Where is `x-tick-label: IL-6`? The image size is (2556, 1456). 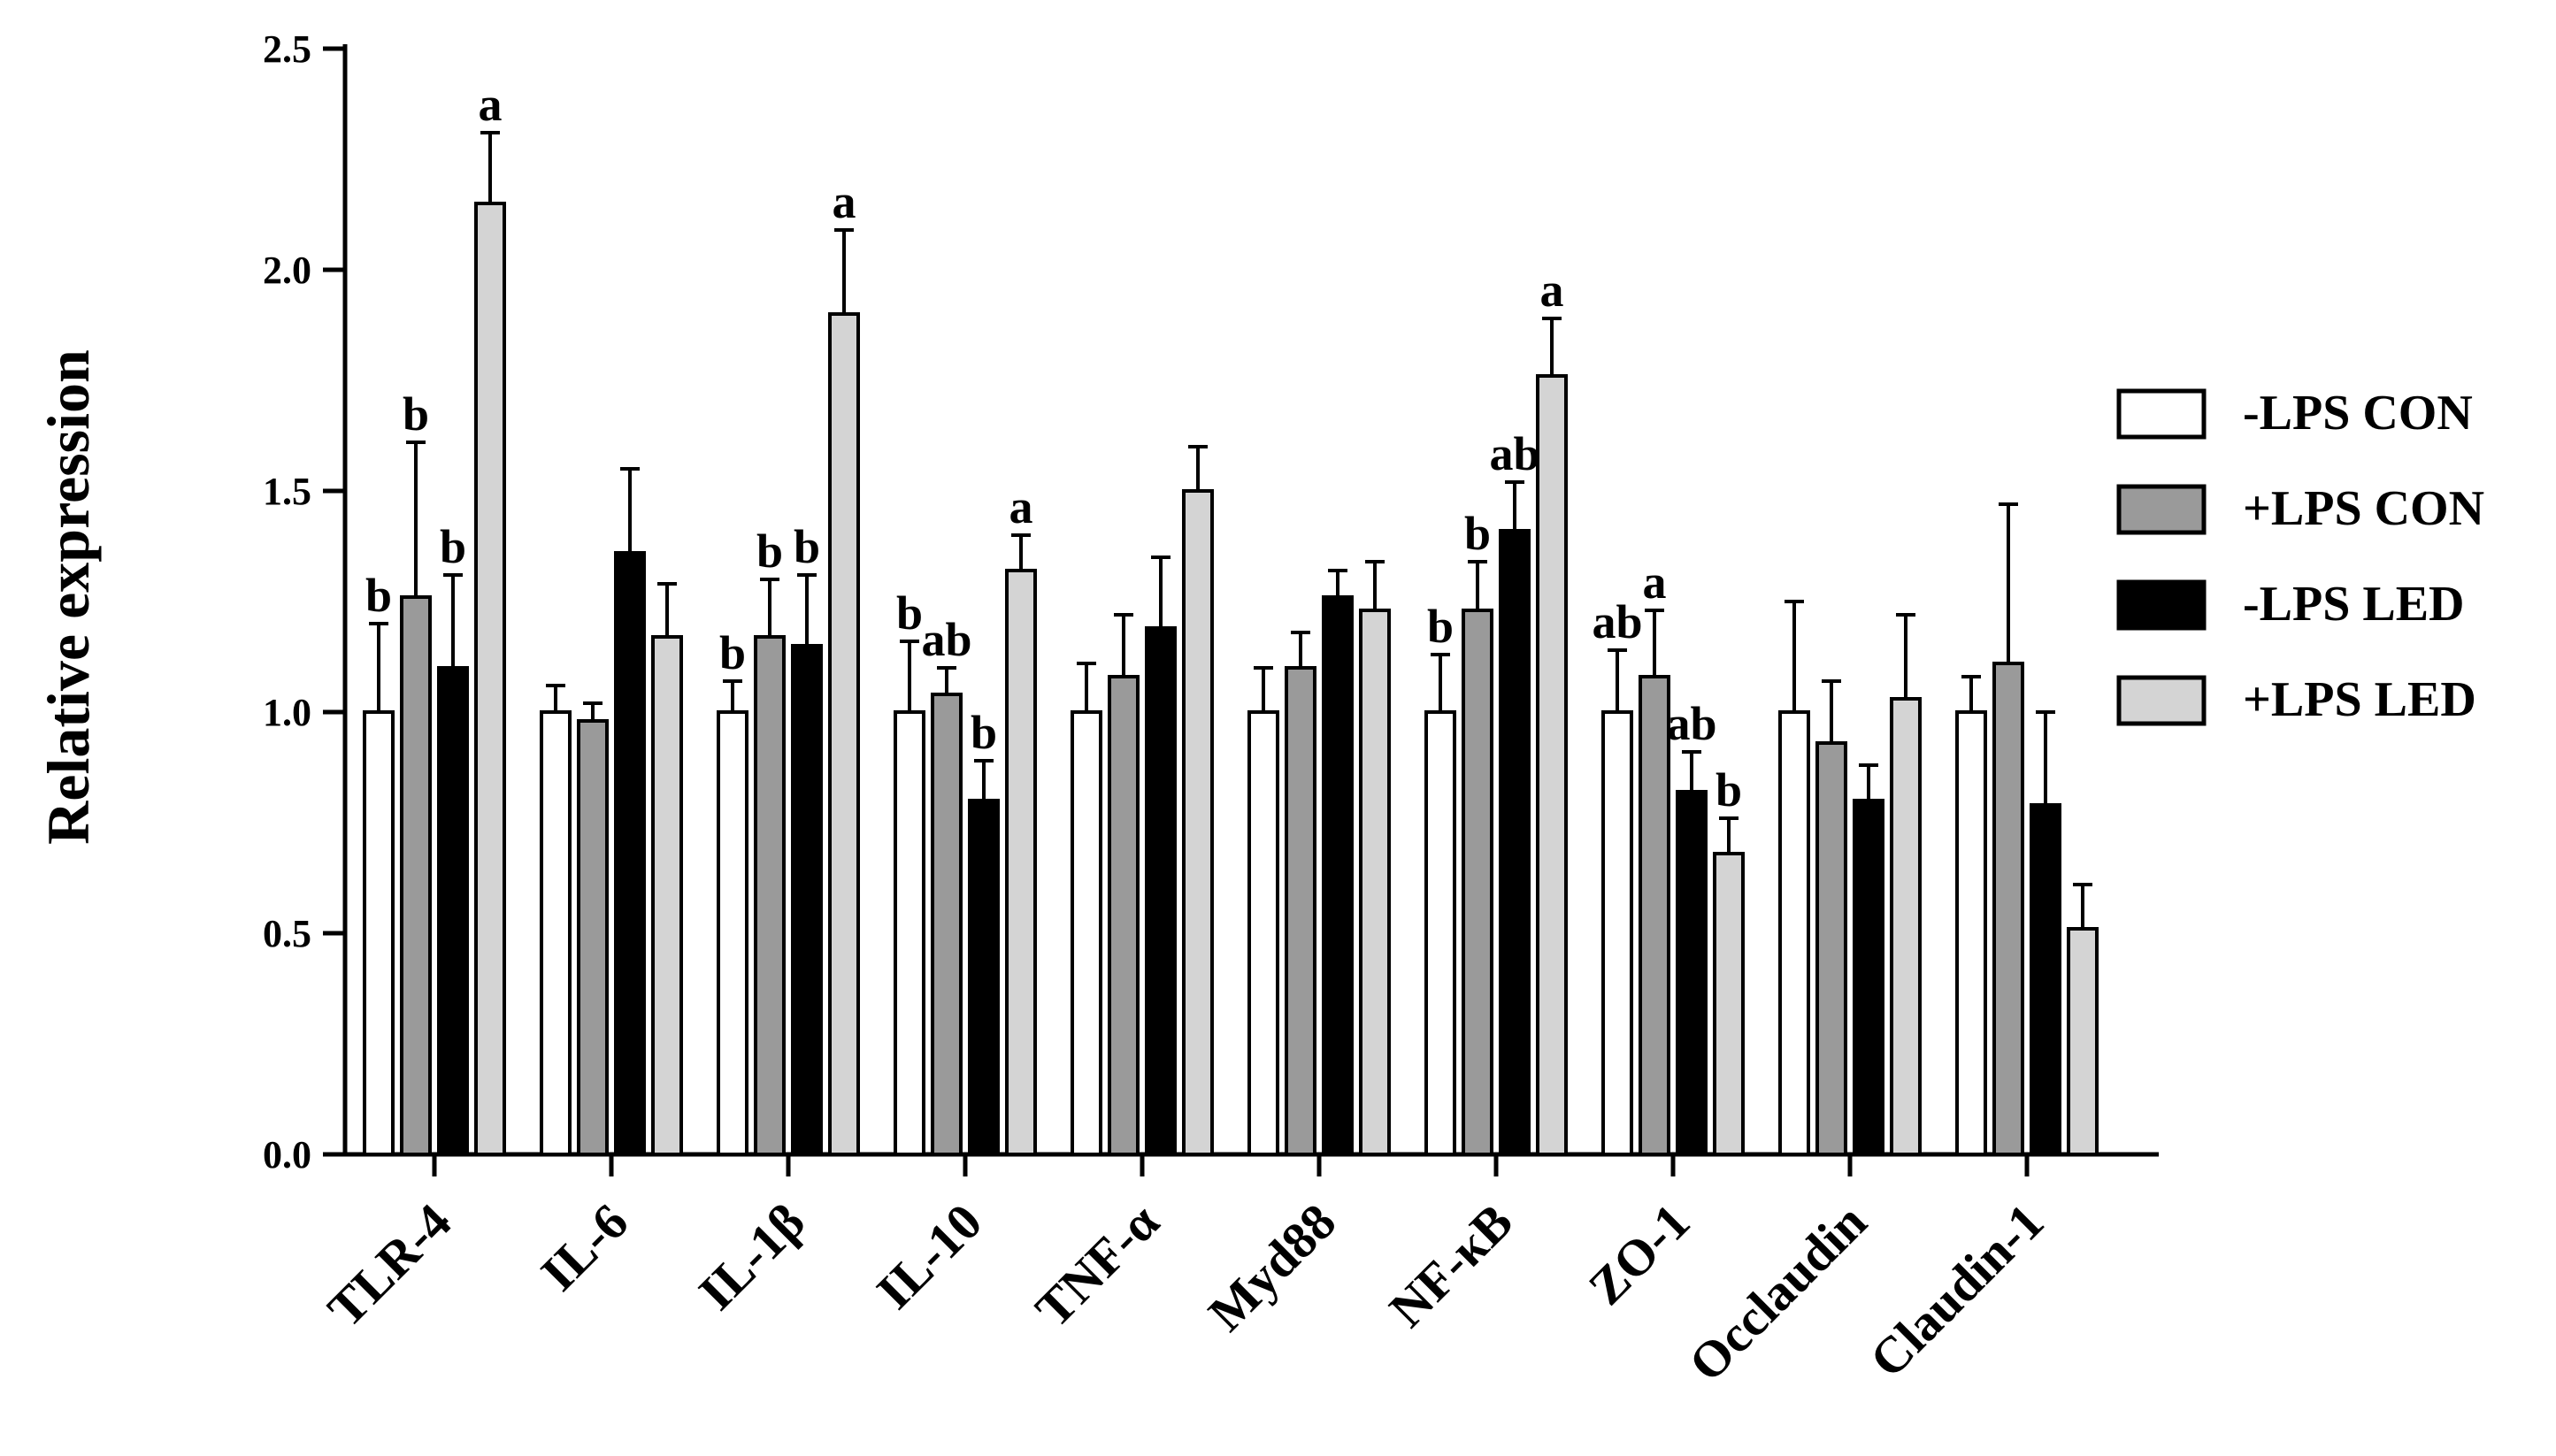 x-tick-label: IL-6 is located at coordinates (584, 1246).